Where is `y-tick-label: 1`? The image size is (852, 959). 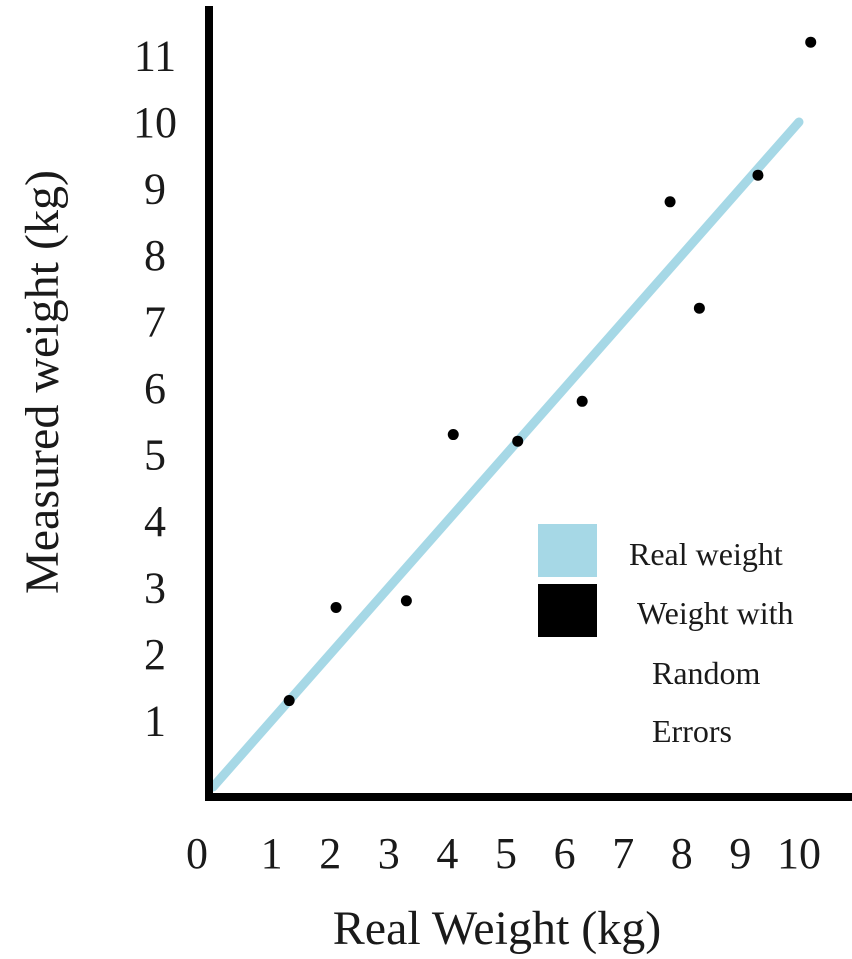 y-tick-label: 1 is located at coordinates (155, 721).